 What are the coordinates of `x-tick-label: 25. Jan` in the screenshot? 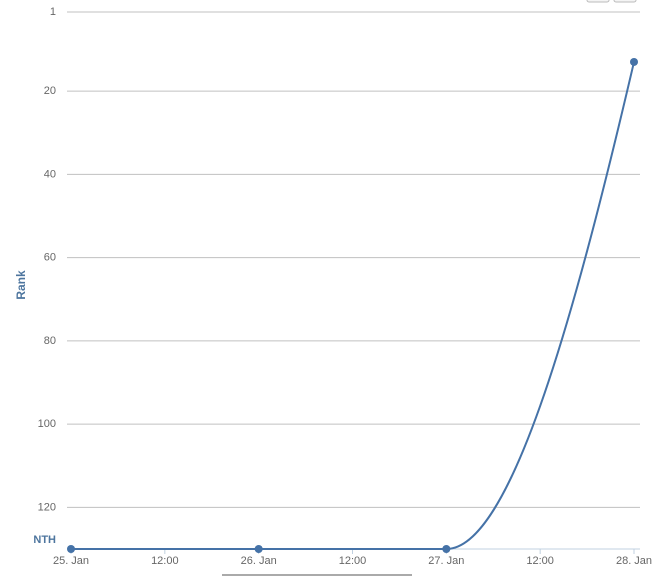 It's located at (71, 561).